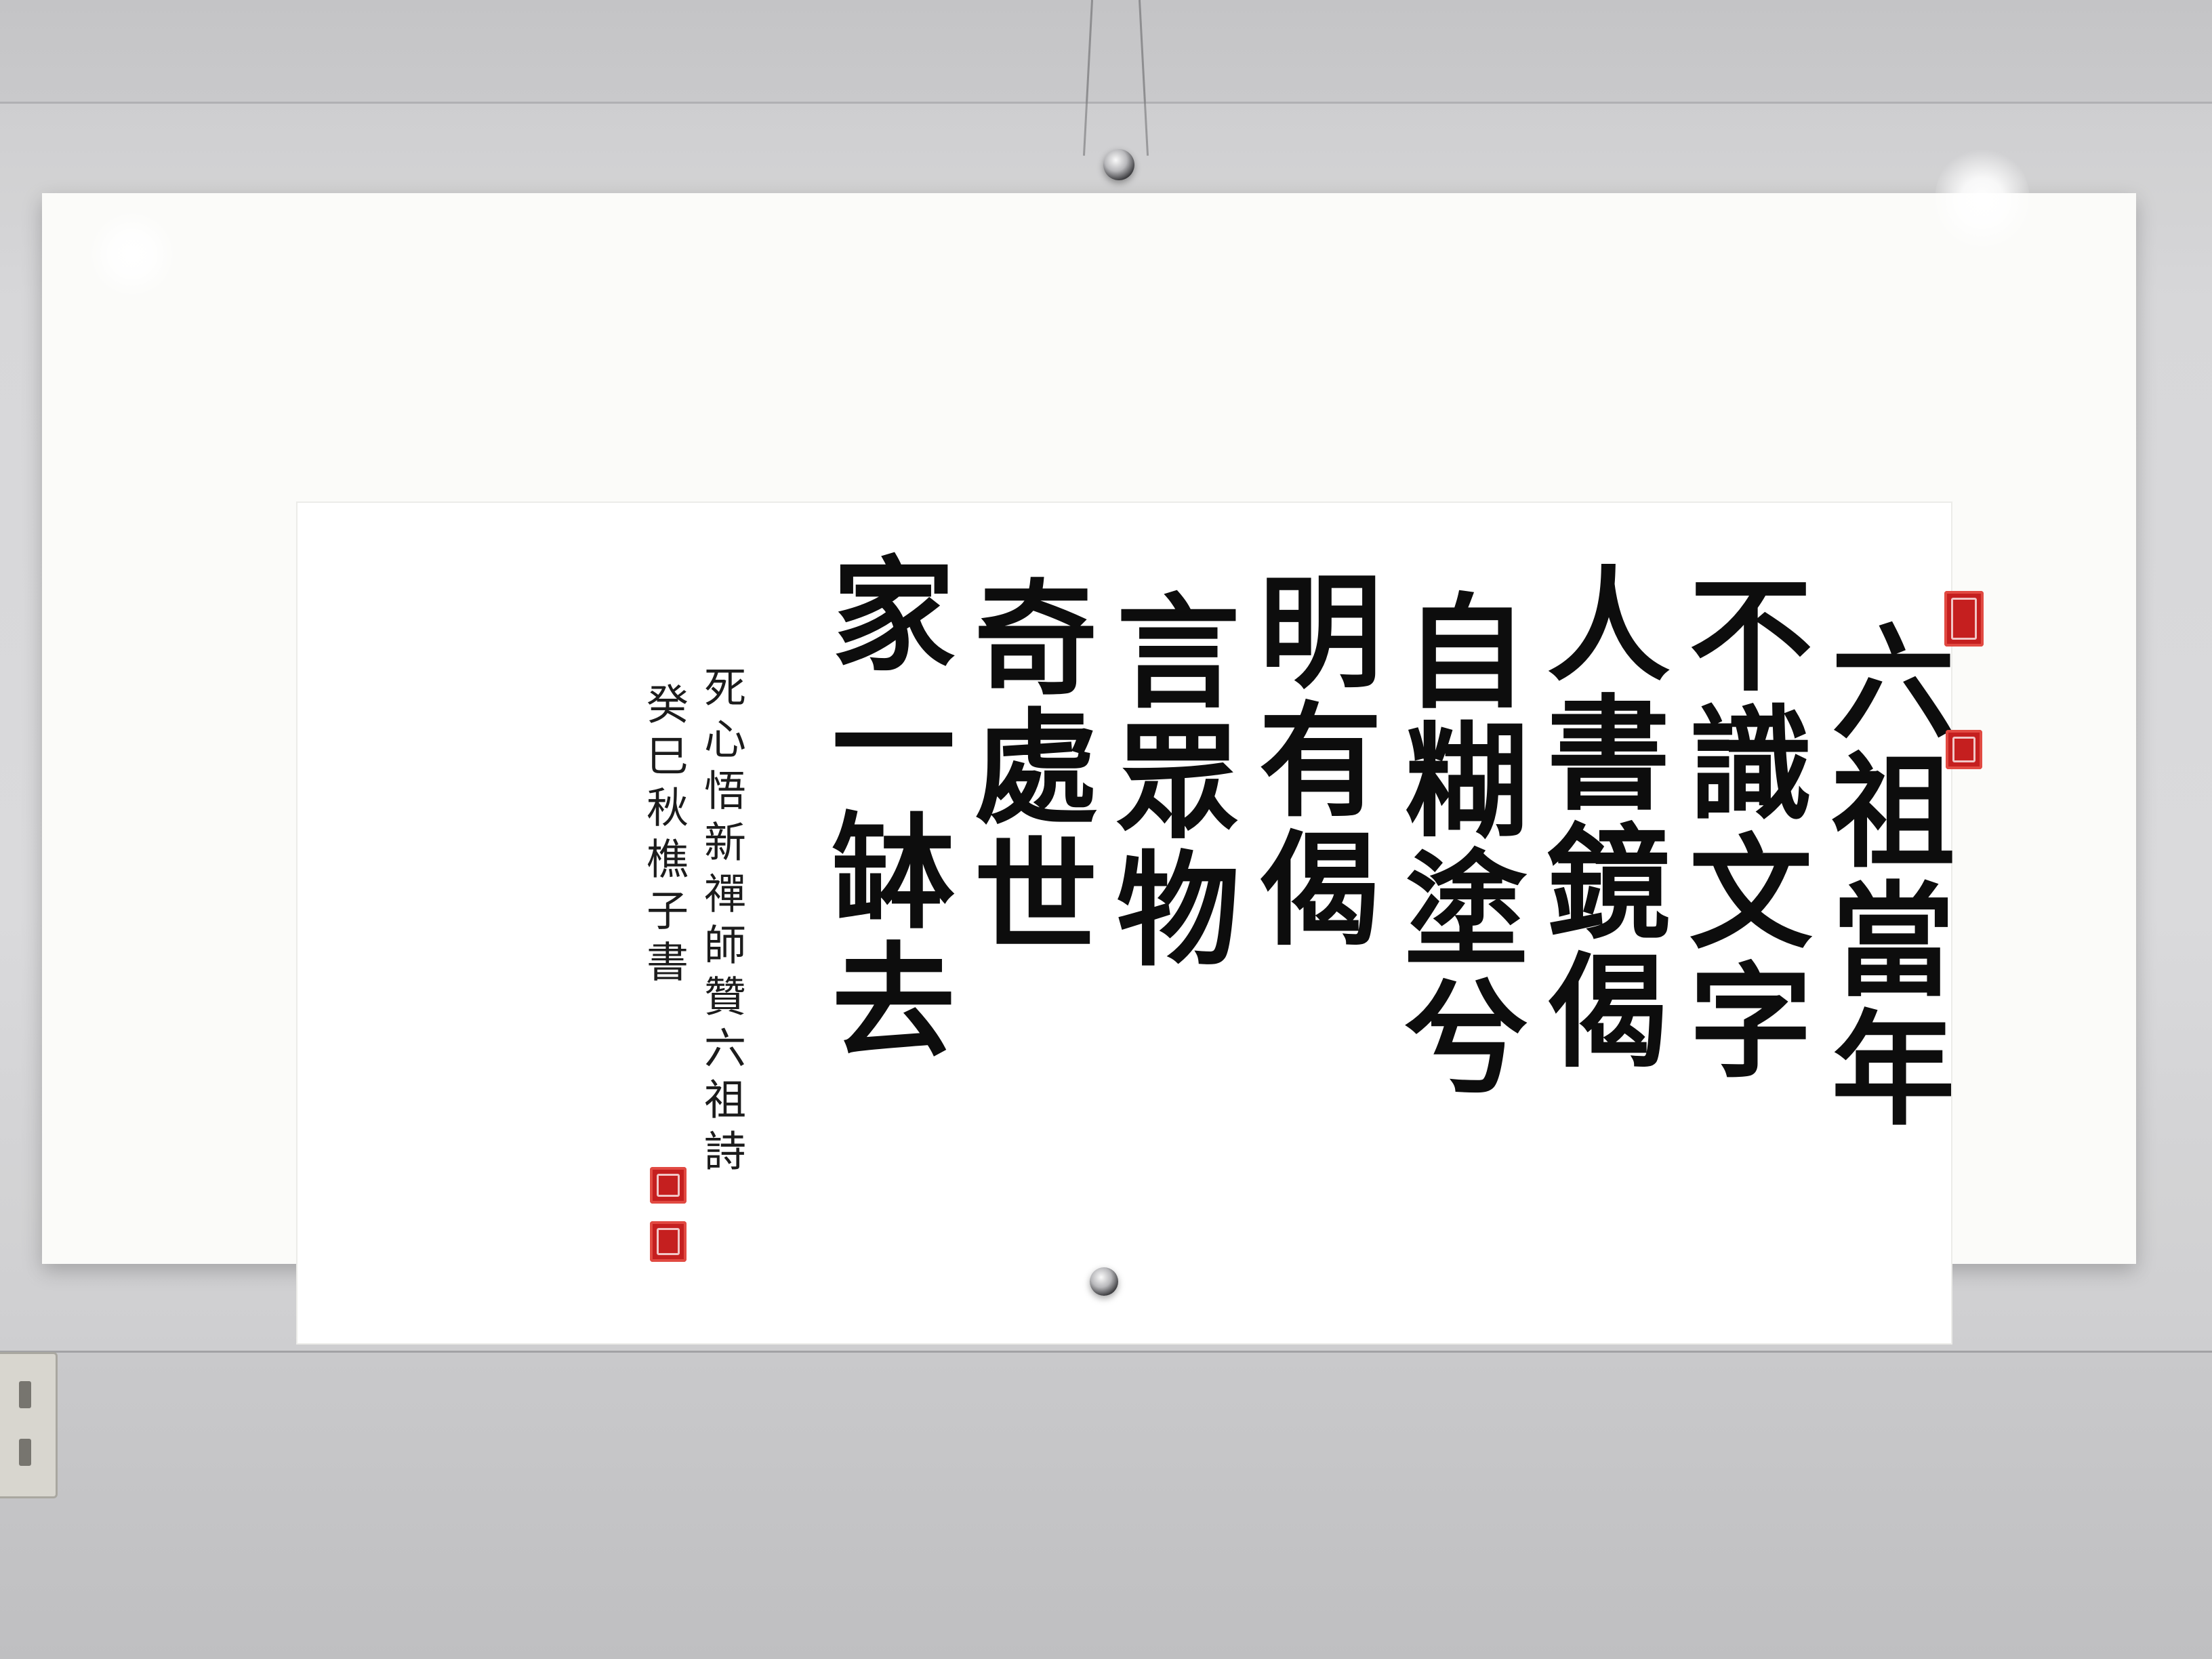  Describe the element at coordinates (1027, 767) in the screenshot. I see `main-column-7: 奇處世` at that location.